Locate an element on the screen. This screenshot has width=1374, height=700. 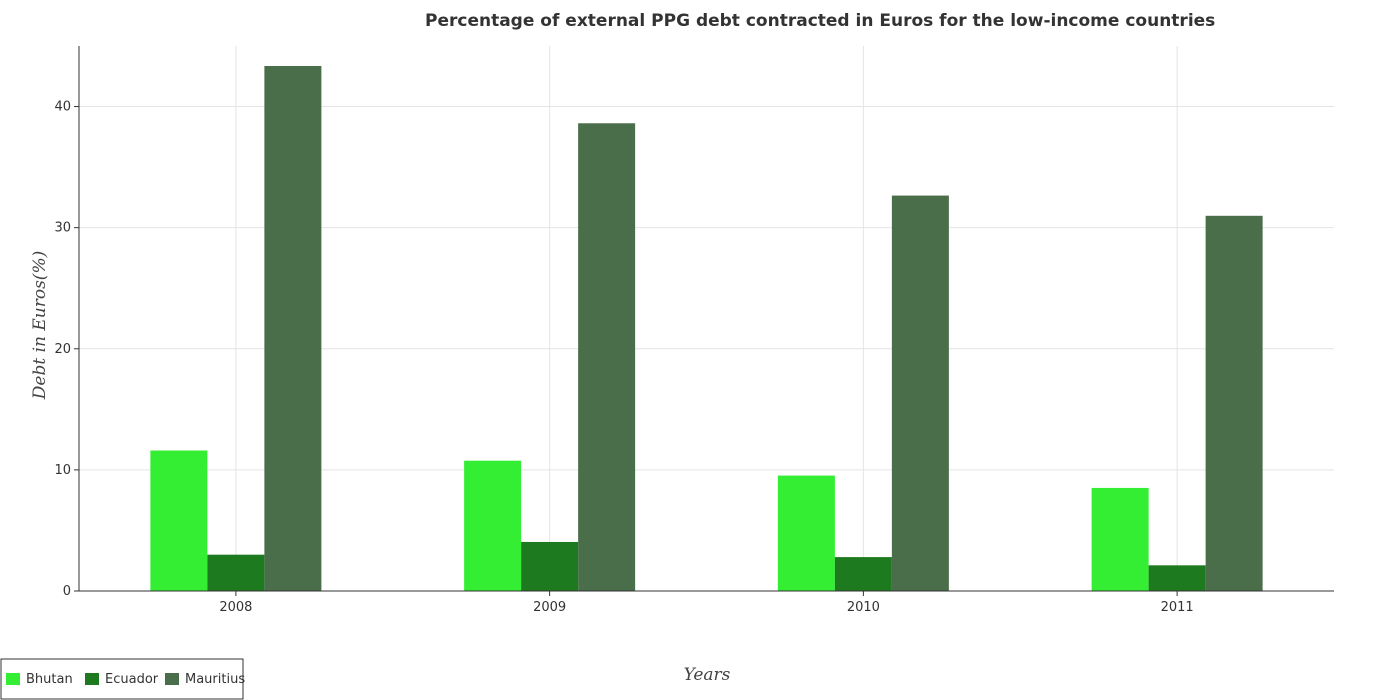
legend-swatch-mauritius is located at coordinates (172, 679).